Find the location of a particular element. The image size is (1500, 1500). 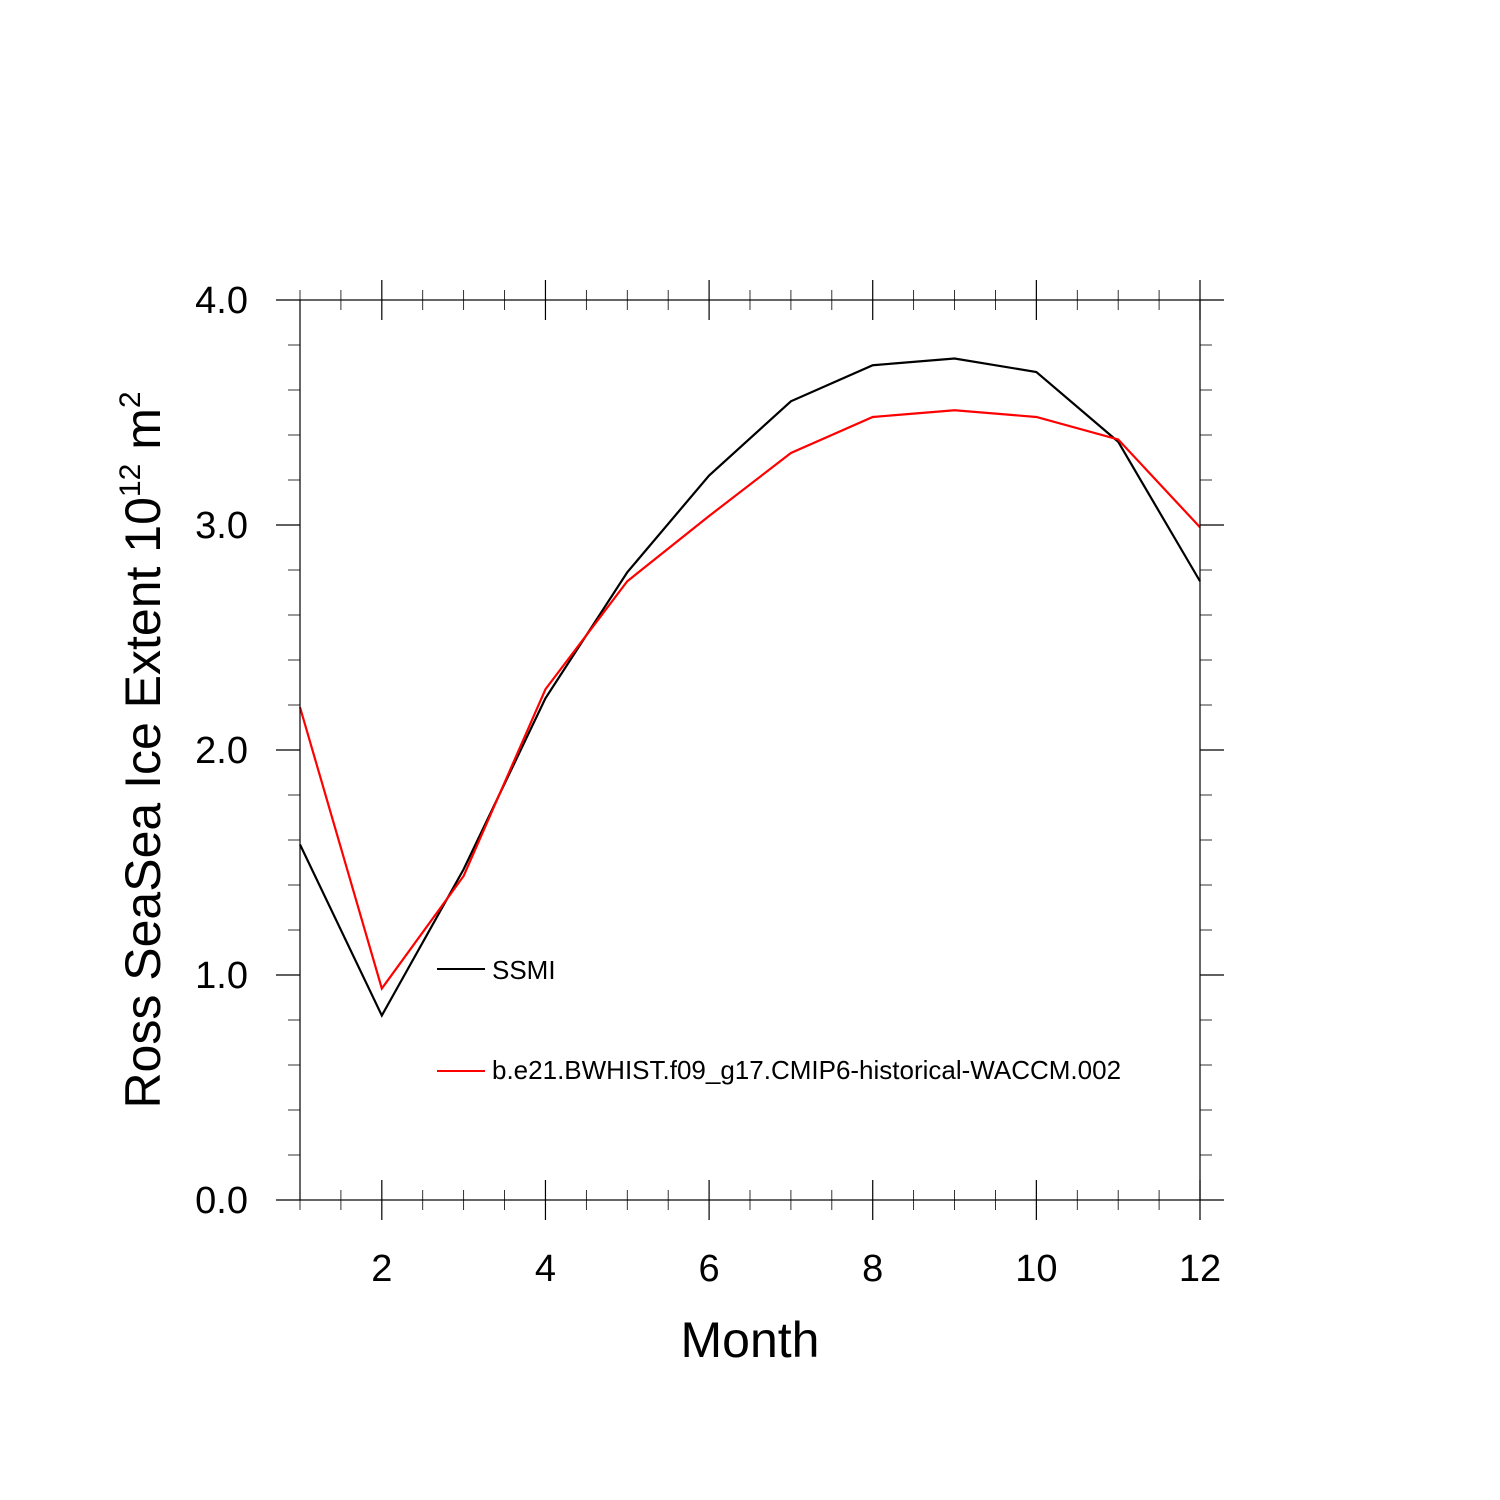

y-tick-label: 2.0 is located at coordinates (221, 751).